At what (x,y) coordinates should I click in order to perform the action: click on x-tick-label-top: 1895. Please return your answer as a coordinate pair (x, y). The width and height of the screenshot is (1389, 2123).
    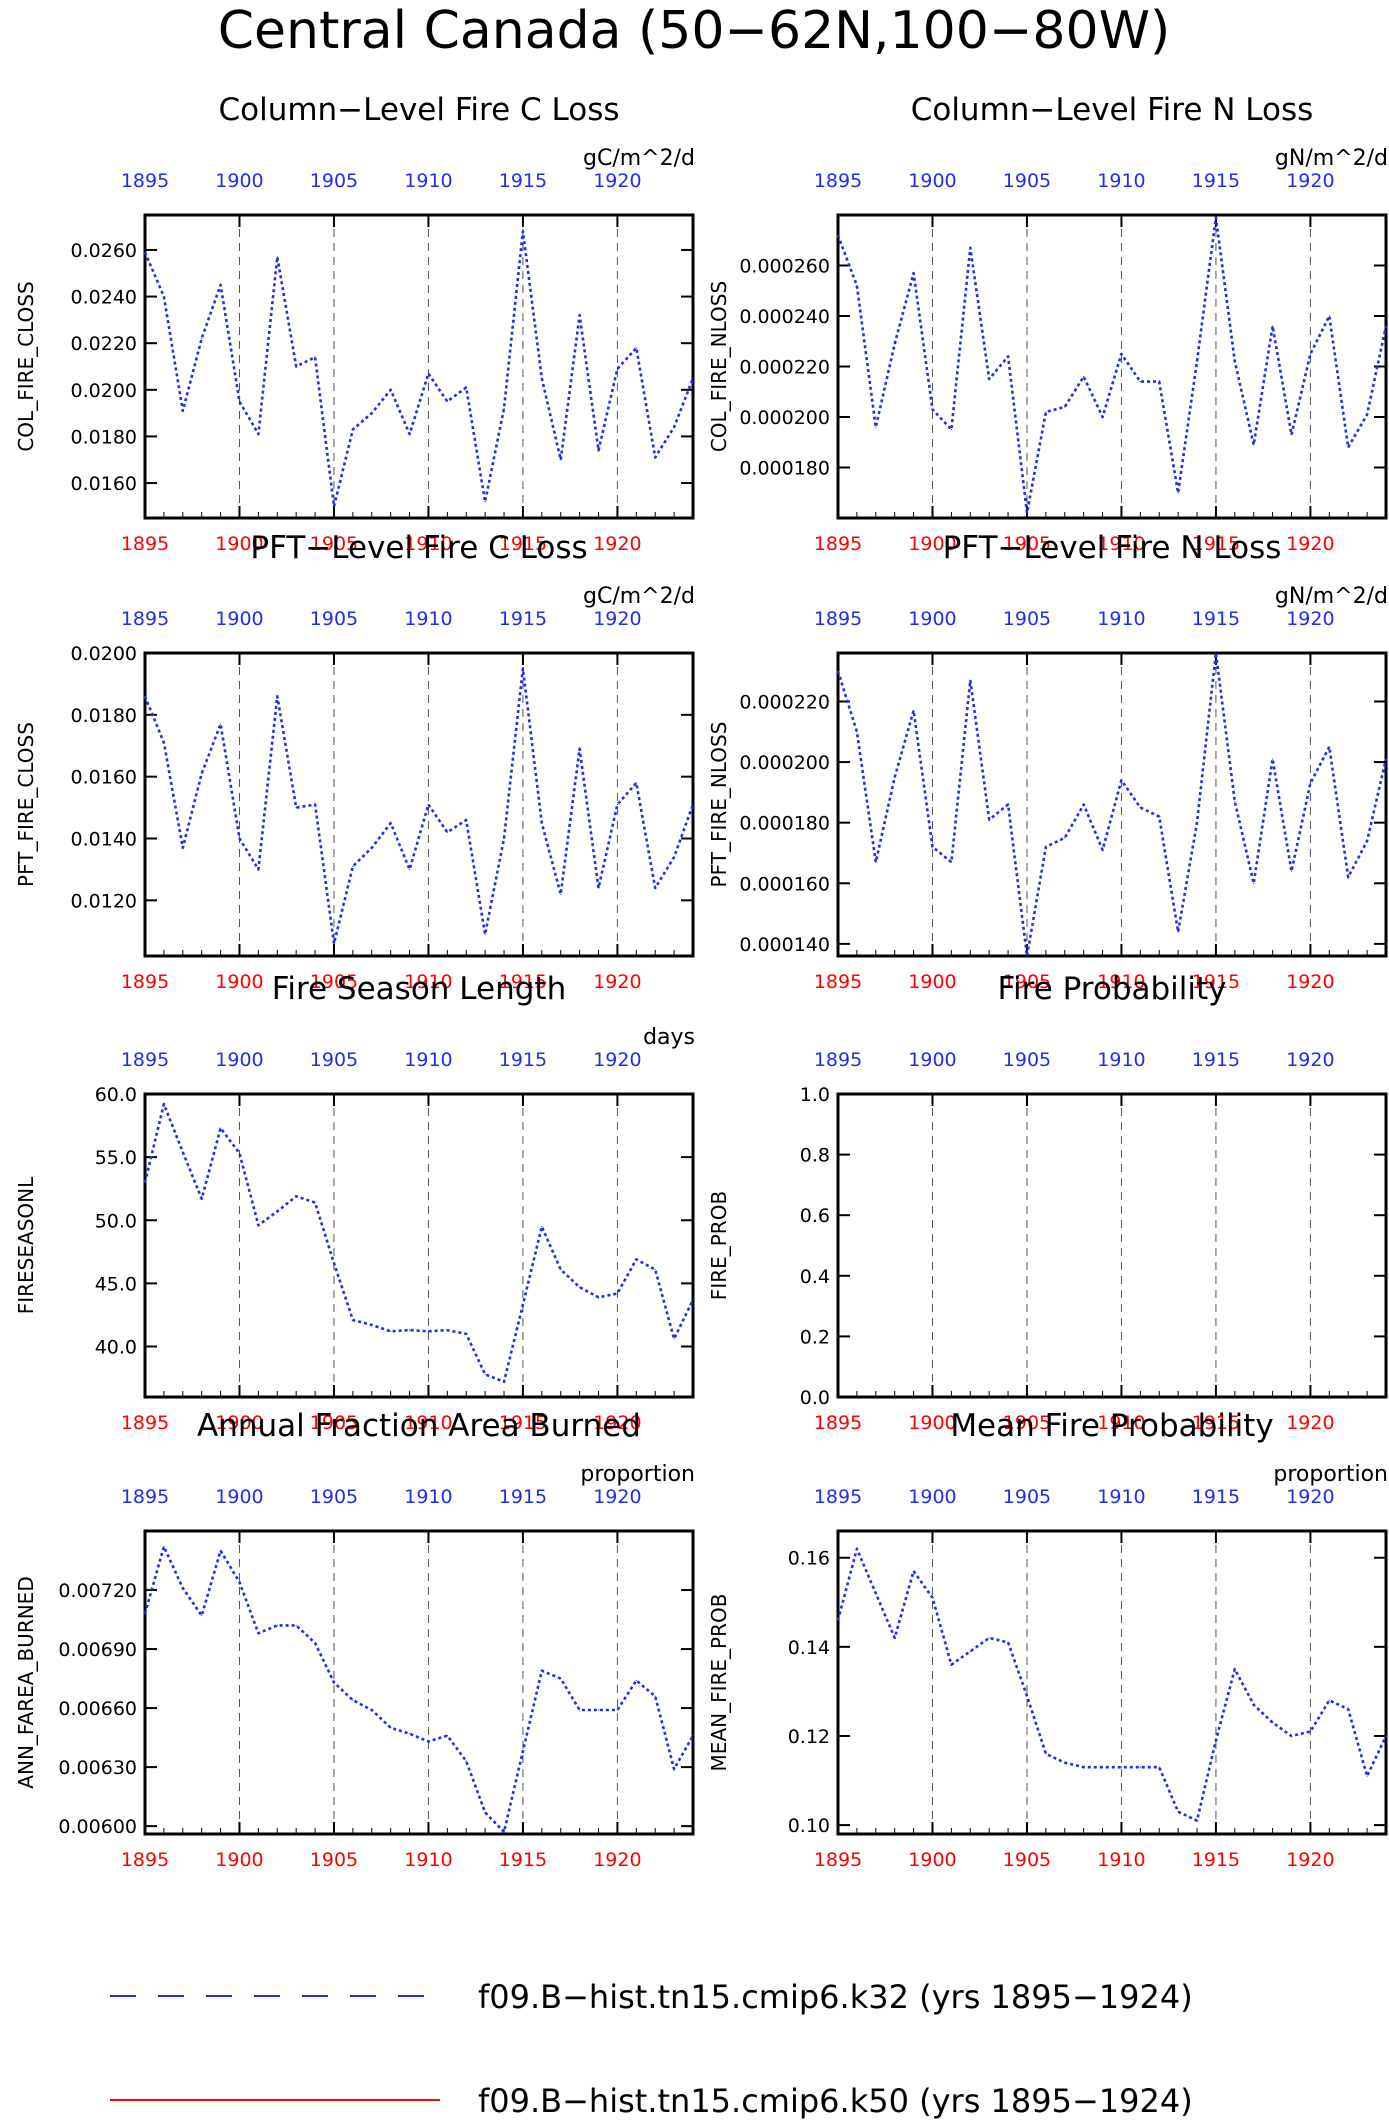
    Looking at the image, I should click on (838, 181).